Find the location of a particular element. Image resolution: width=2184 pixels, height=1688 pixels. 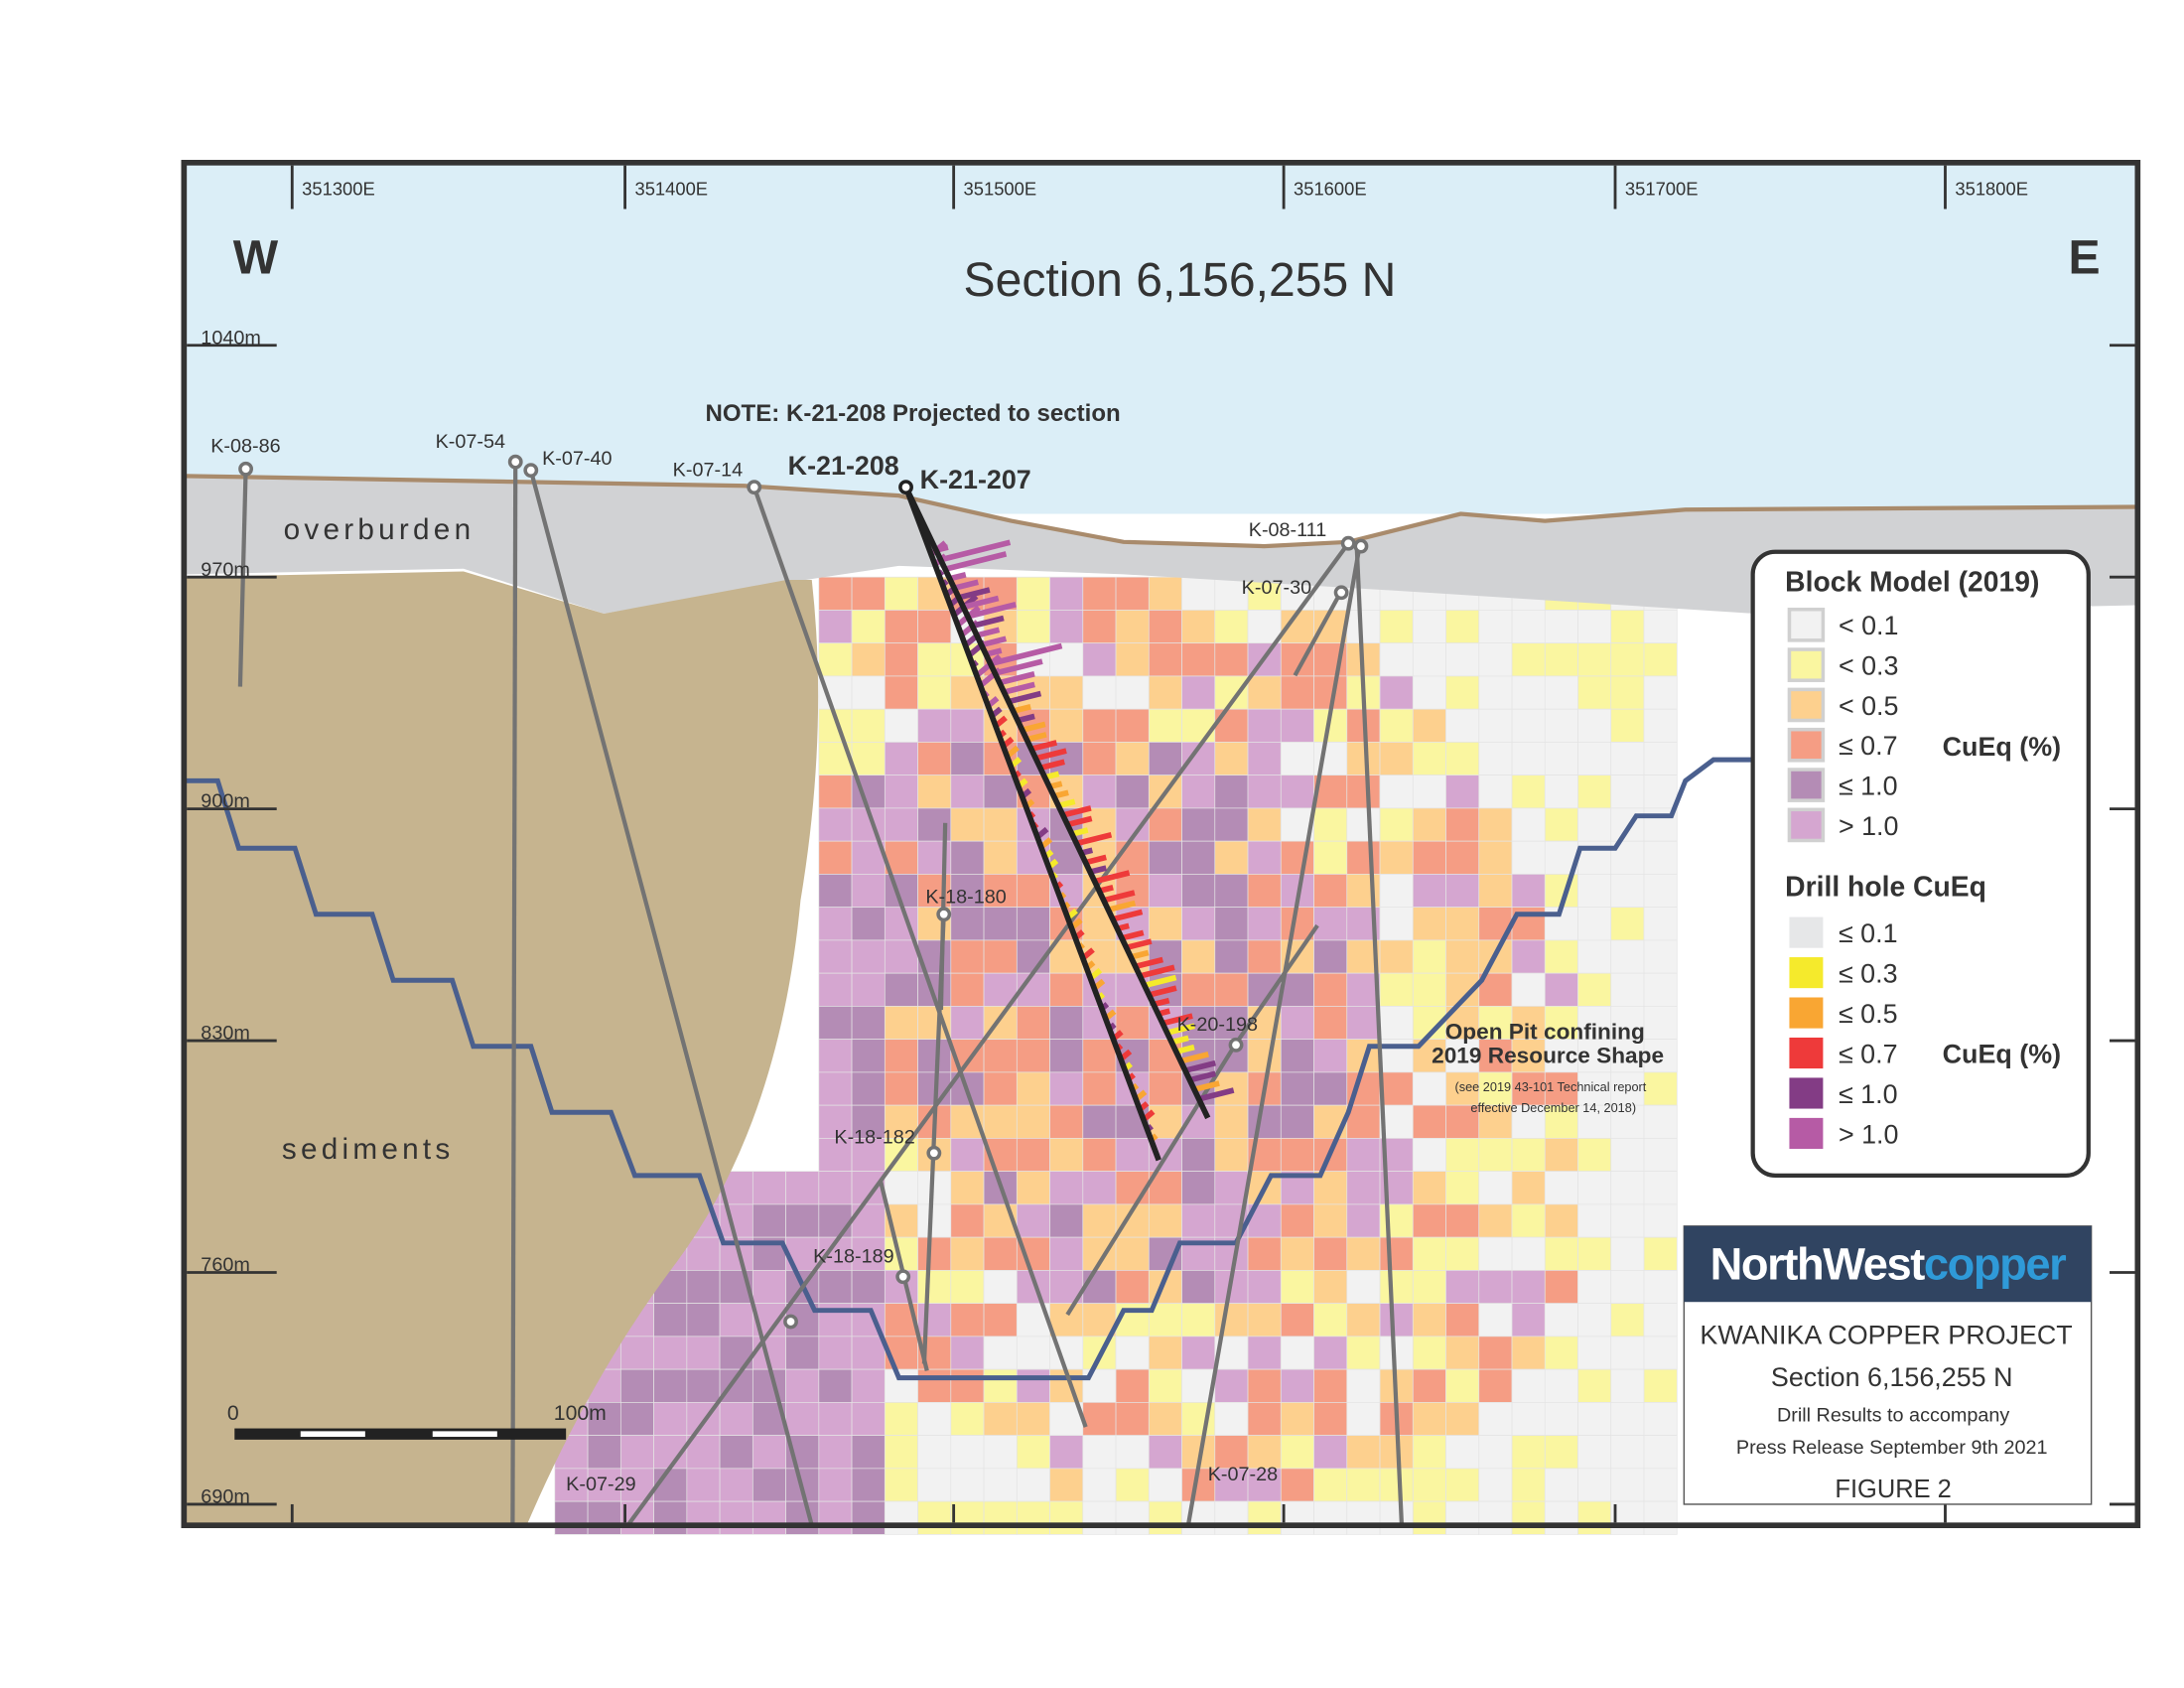

legend-label: ≤ 0.1 is located at coordinates (1868, 933).